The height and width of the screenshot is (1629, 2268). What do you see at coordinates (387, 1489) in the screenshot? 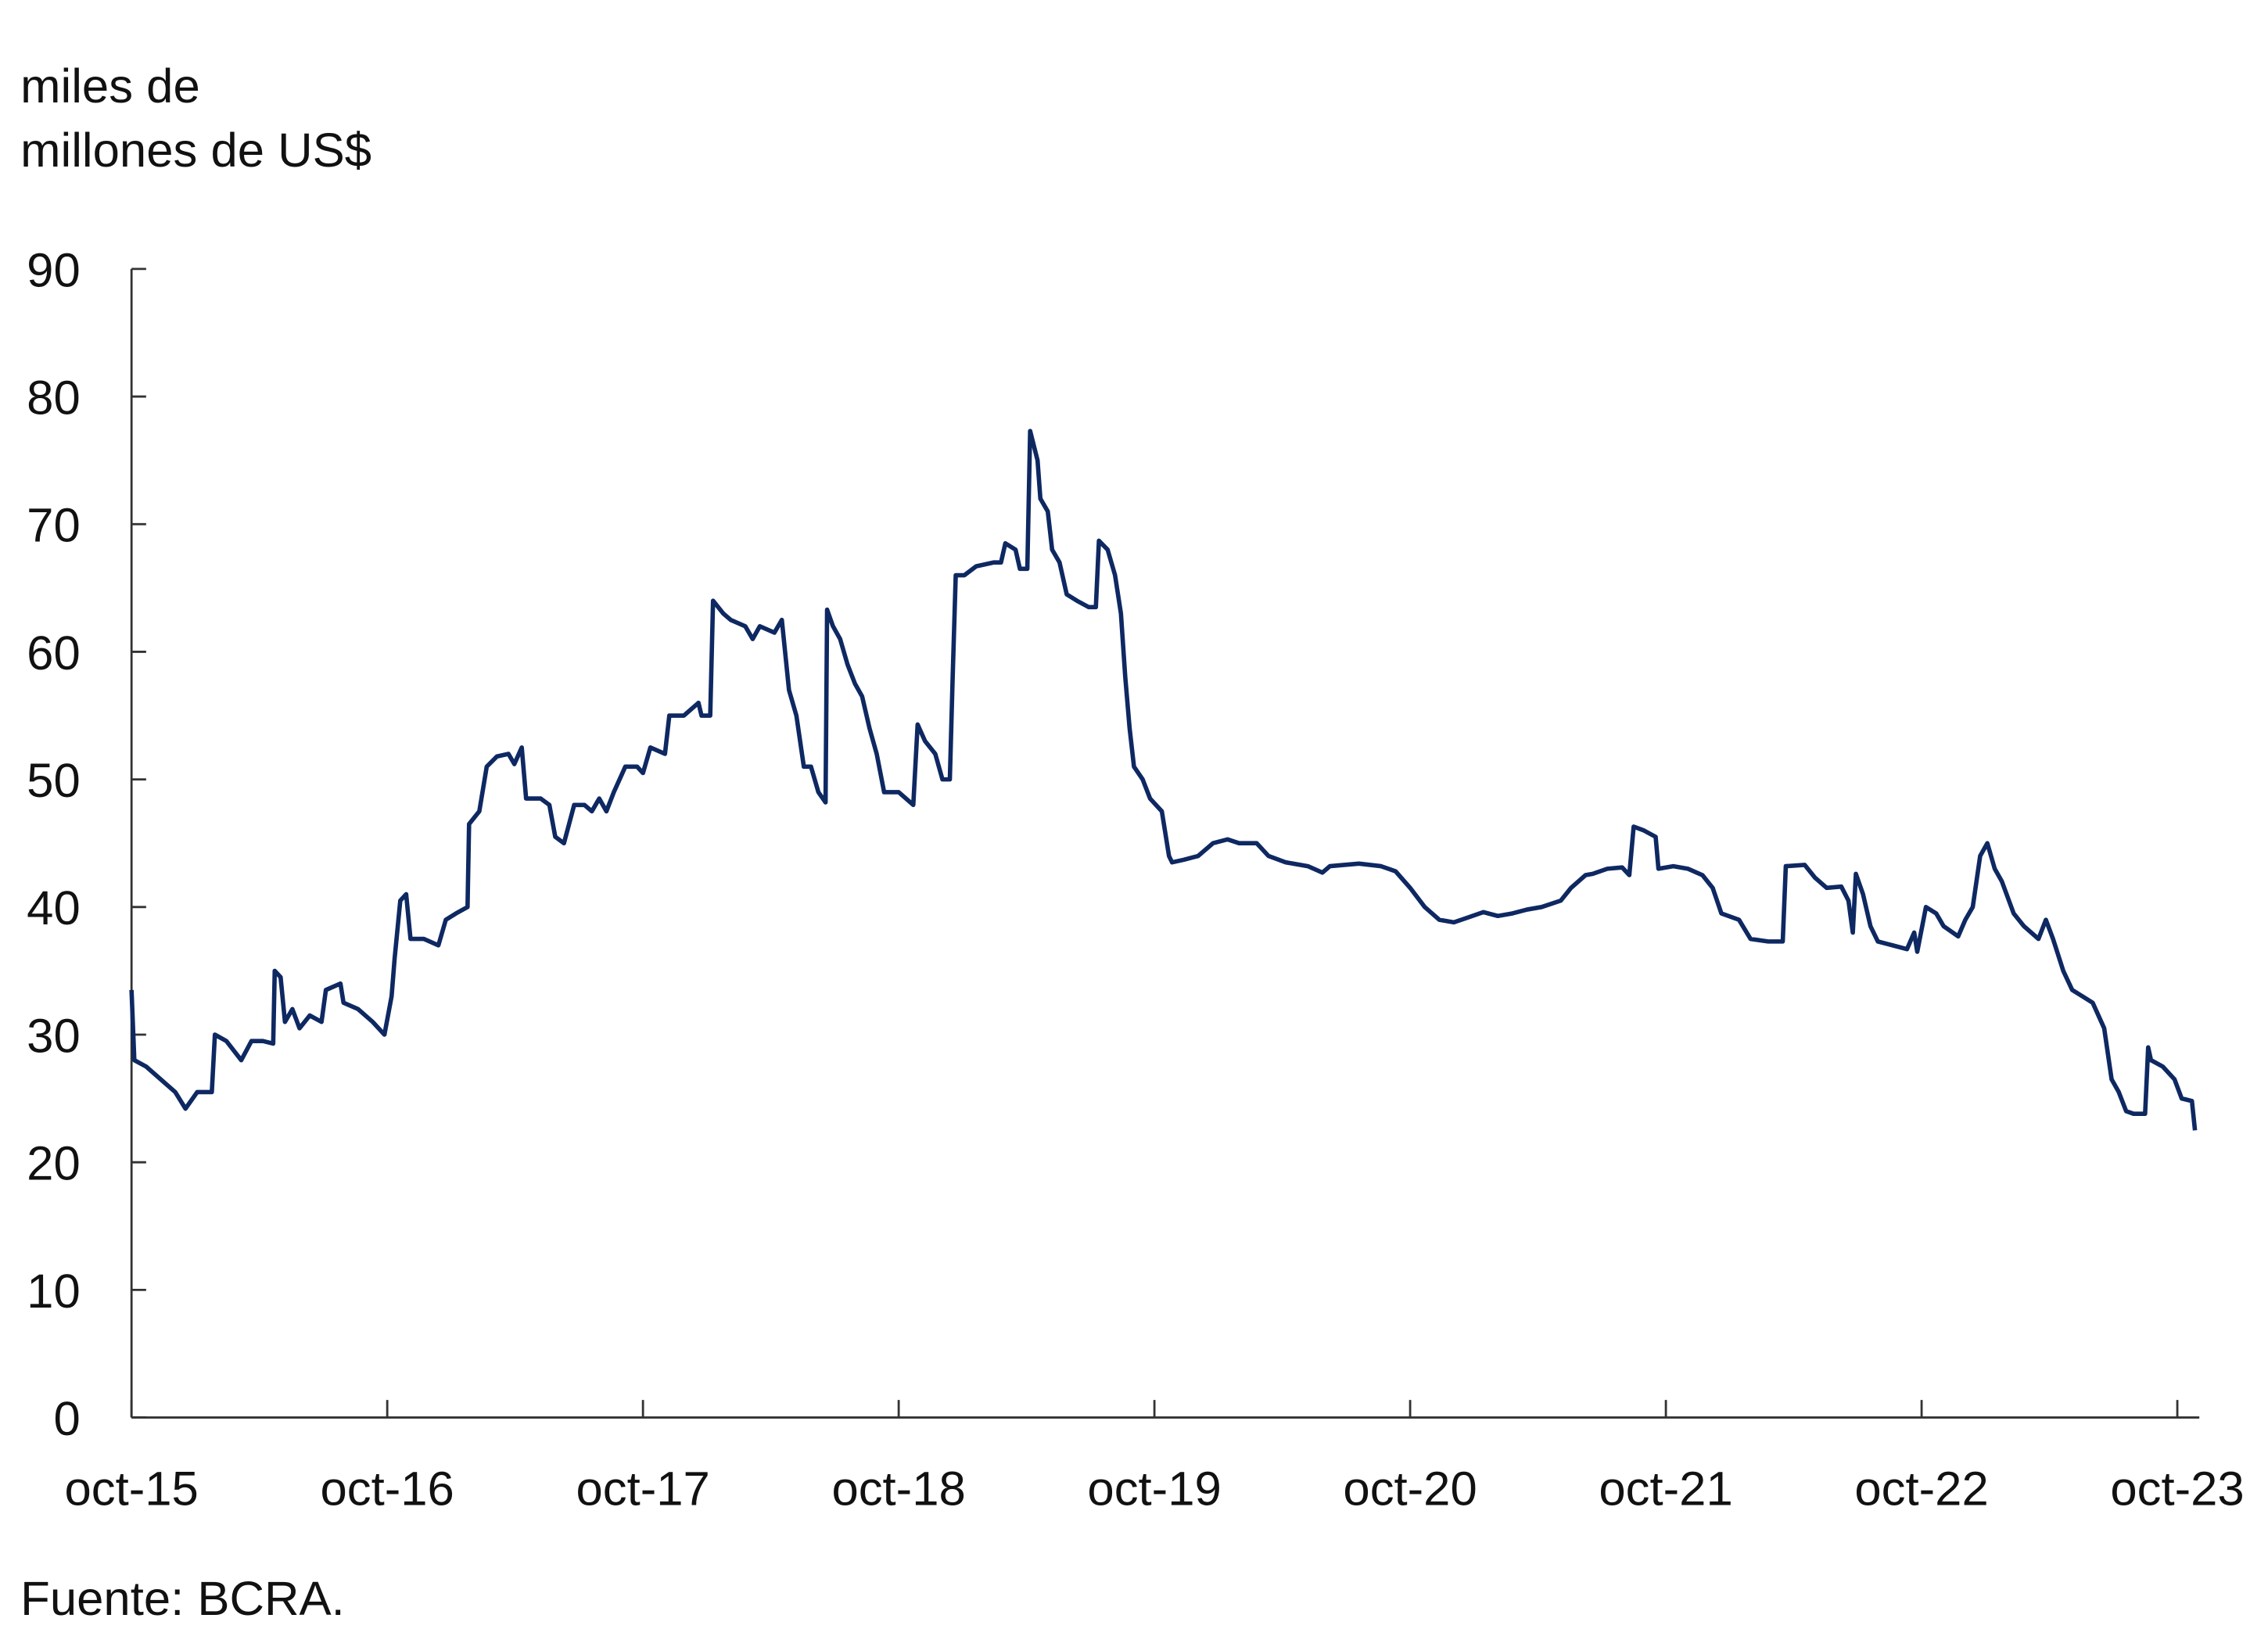
I see `x-tick-label: oct-16` at bounding box center [387, 1489].